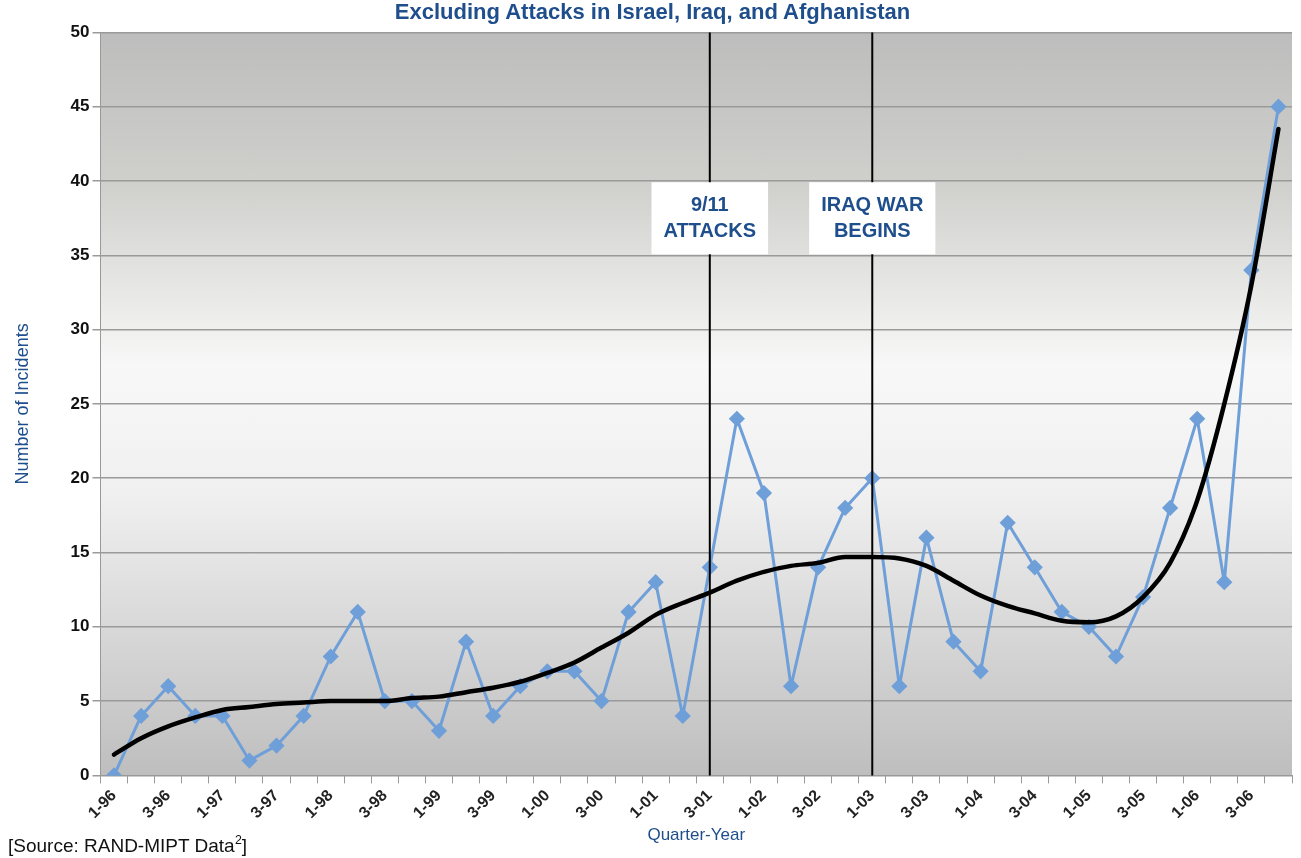  Describe the element at coordinates (80, 626) in the screenshot. I see `y-tick-label: 10` at that location.